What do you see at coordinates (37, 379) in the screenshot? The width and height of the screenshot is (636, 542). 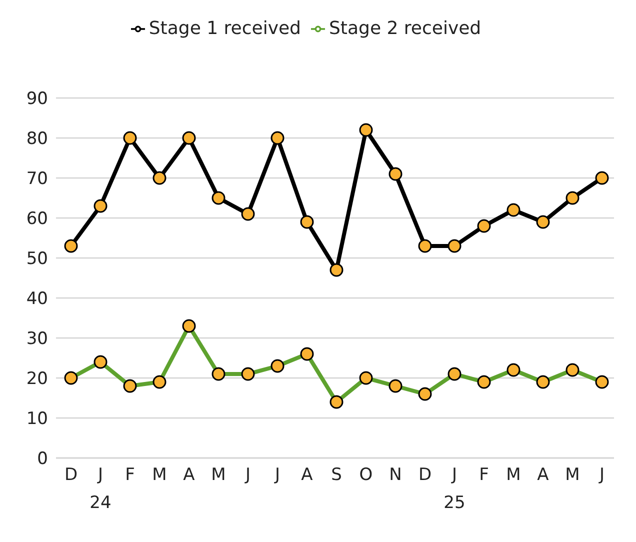 I see `y-tick-label: 20` at bounding box center [37, 379].